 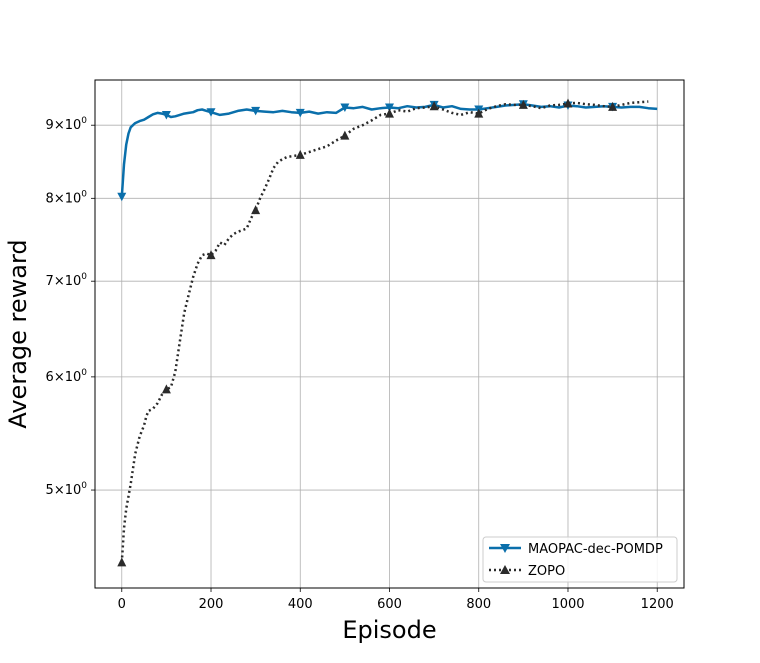 What do you see at coordinates (67, 280) in the screenshot?
I see `y-tick-label: 7×100` at bounding box center [67, 280].